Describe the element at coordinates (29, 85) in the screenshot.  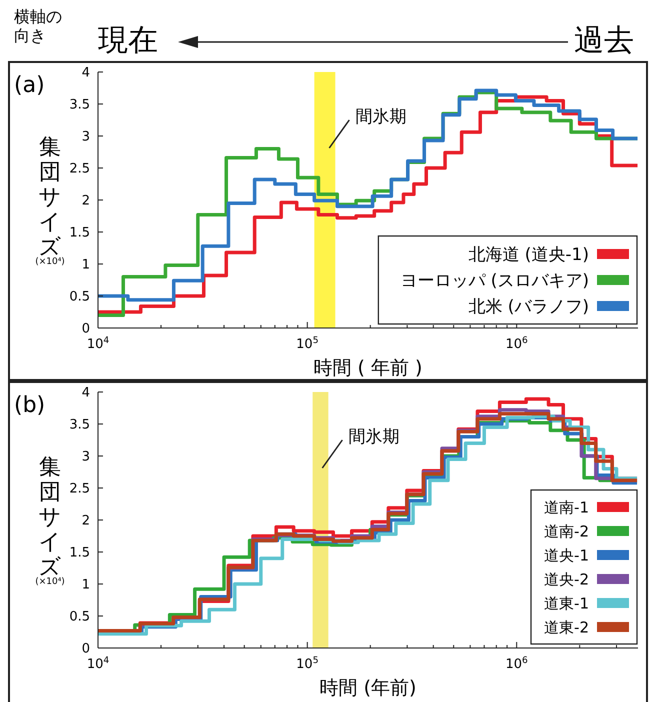
I see `chart-title: (a)` at that location.